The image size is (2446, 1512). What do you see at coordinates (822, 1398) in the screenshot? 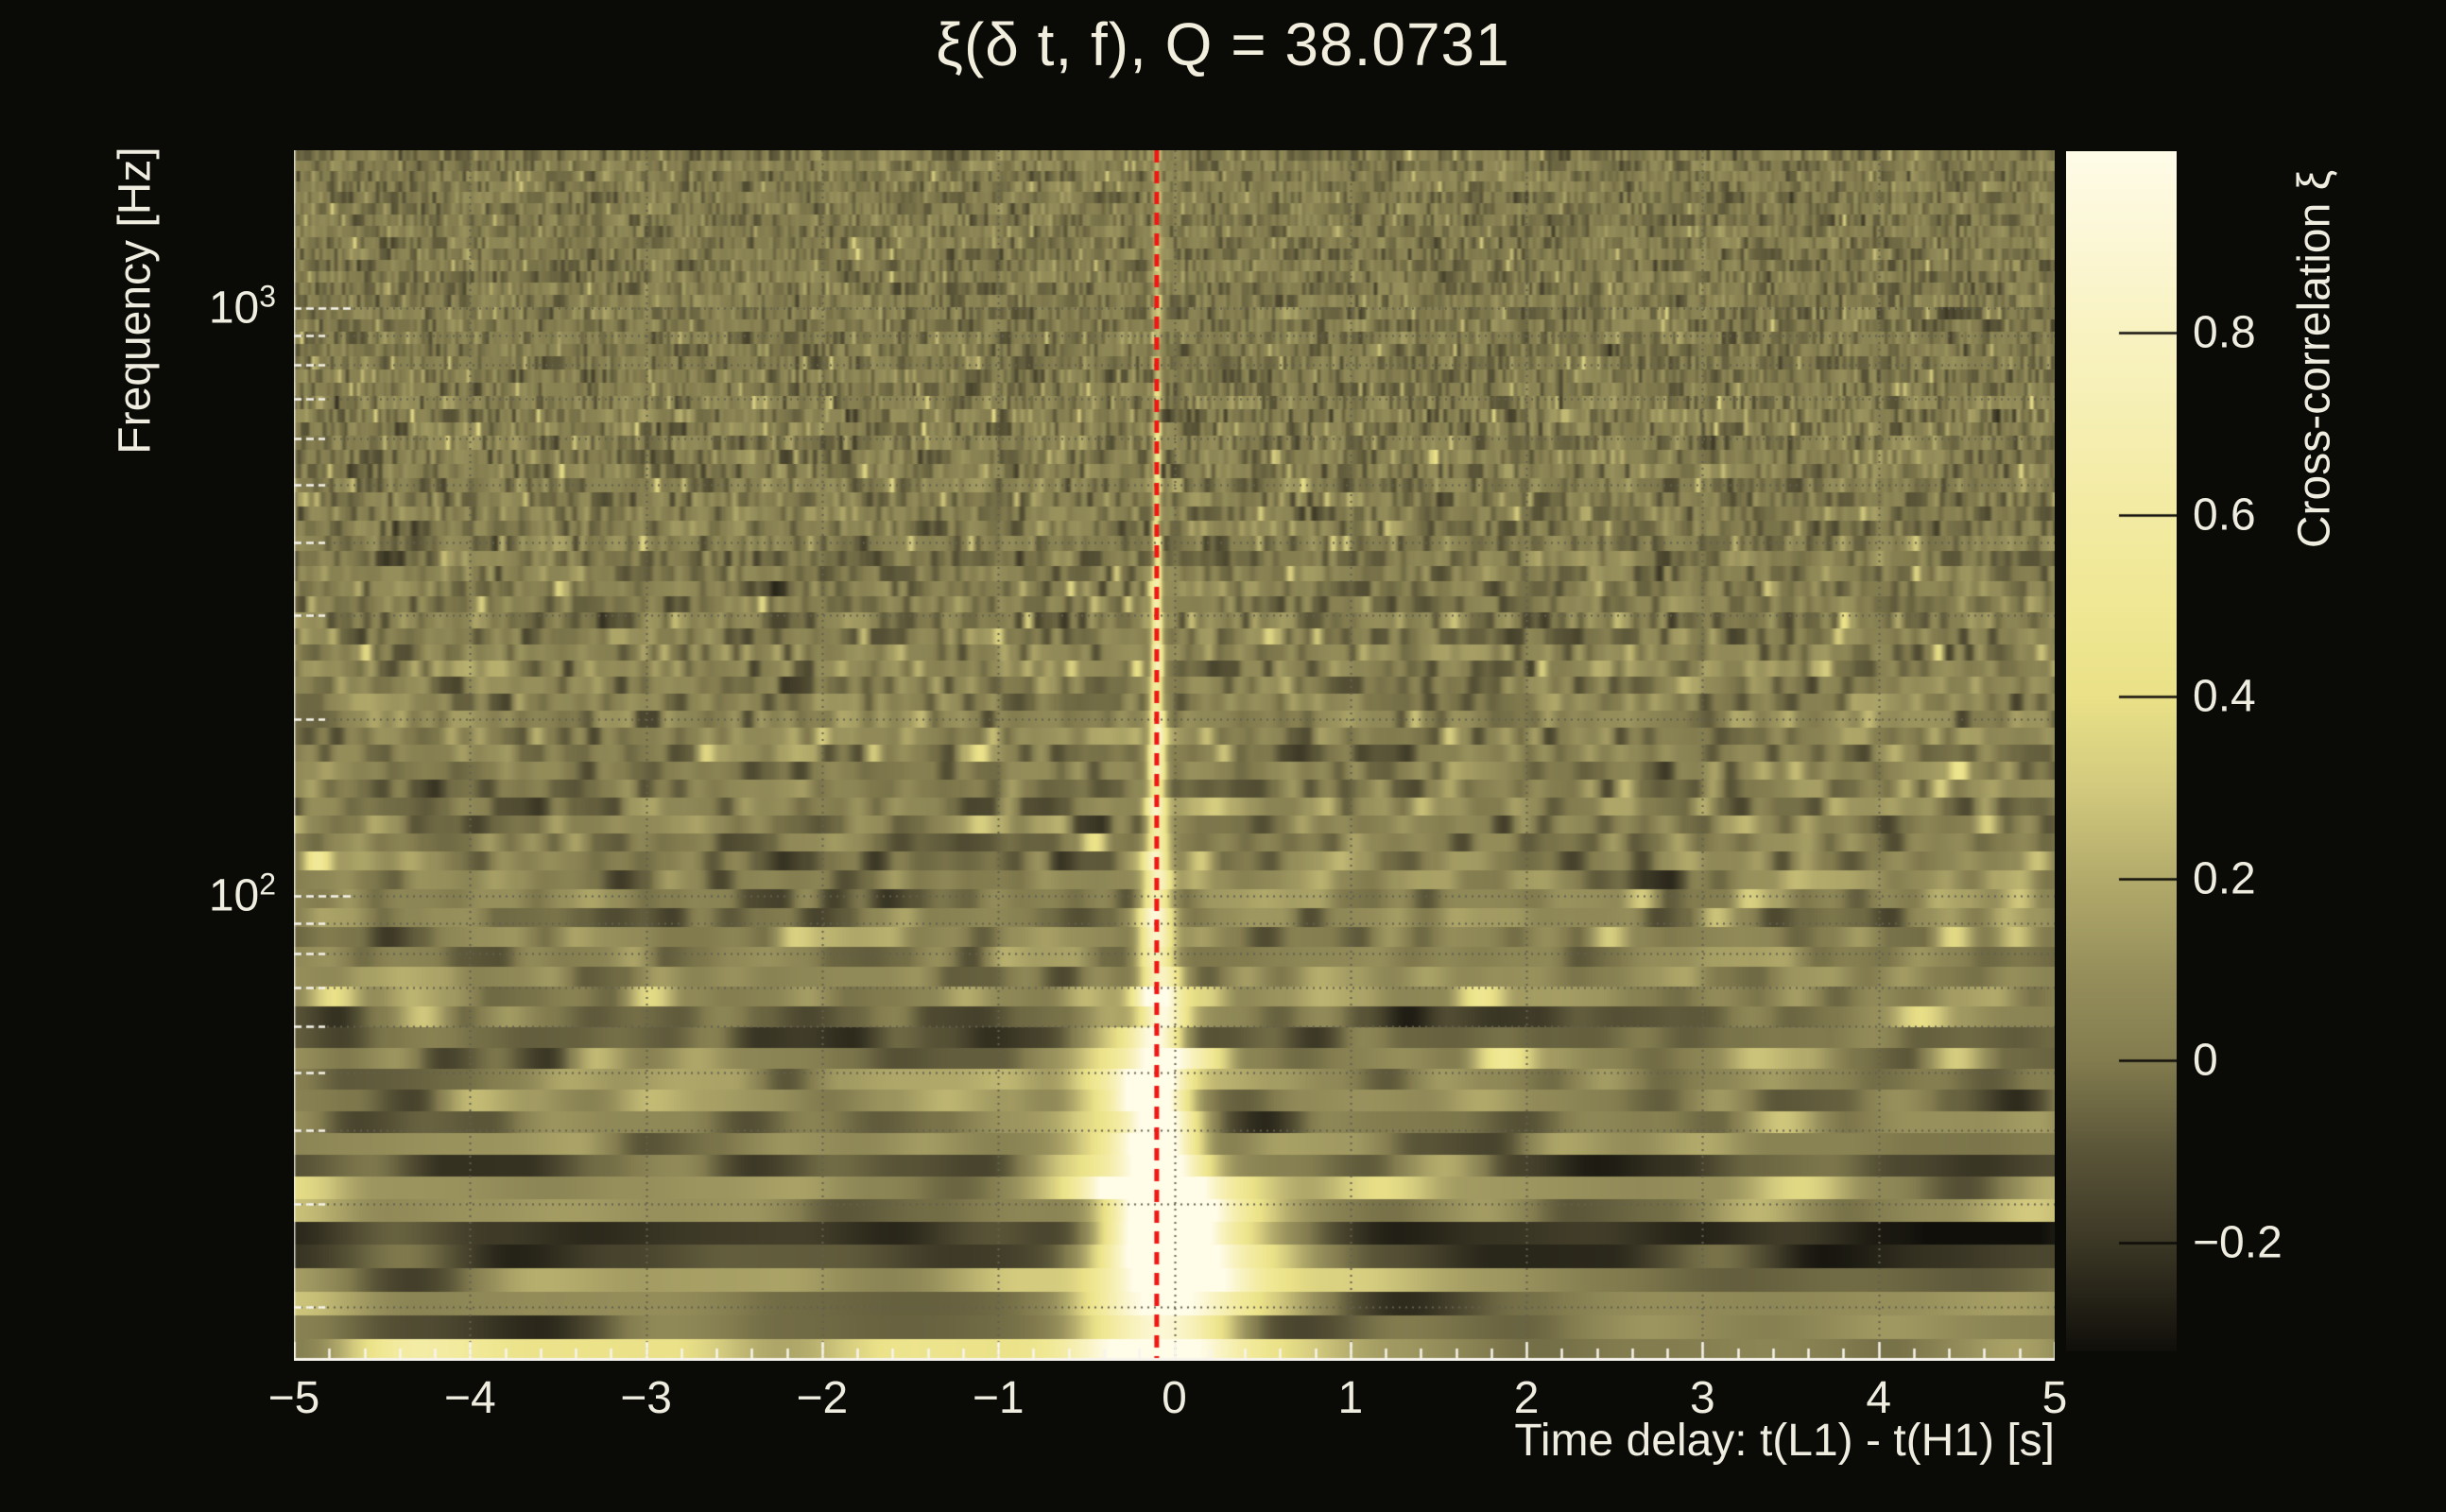
I see `x-tick-label: −2` at bounding box center [822, 1398].